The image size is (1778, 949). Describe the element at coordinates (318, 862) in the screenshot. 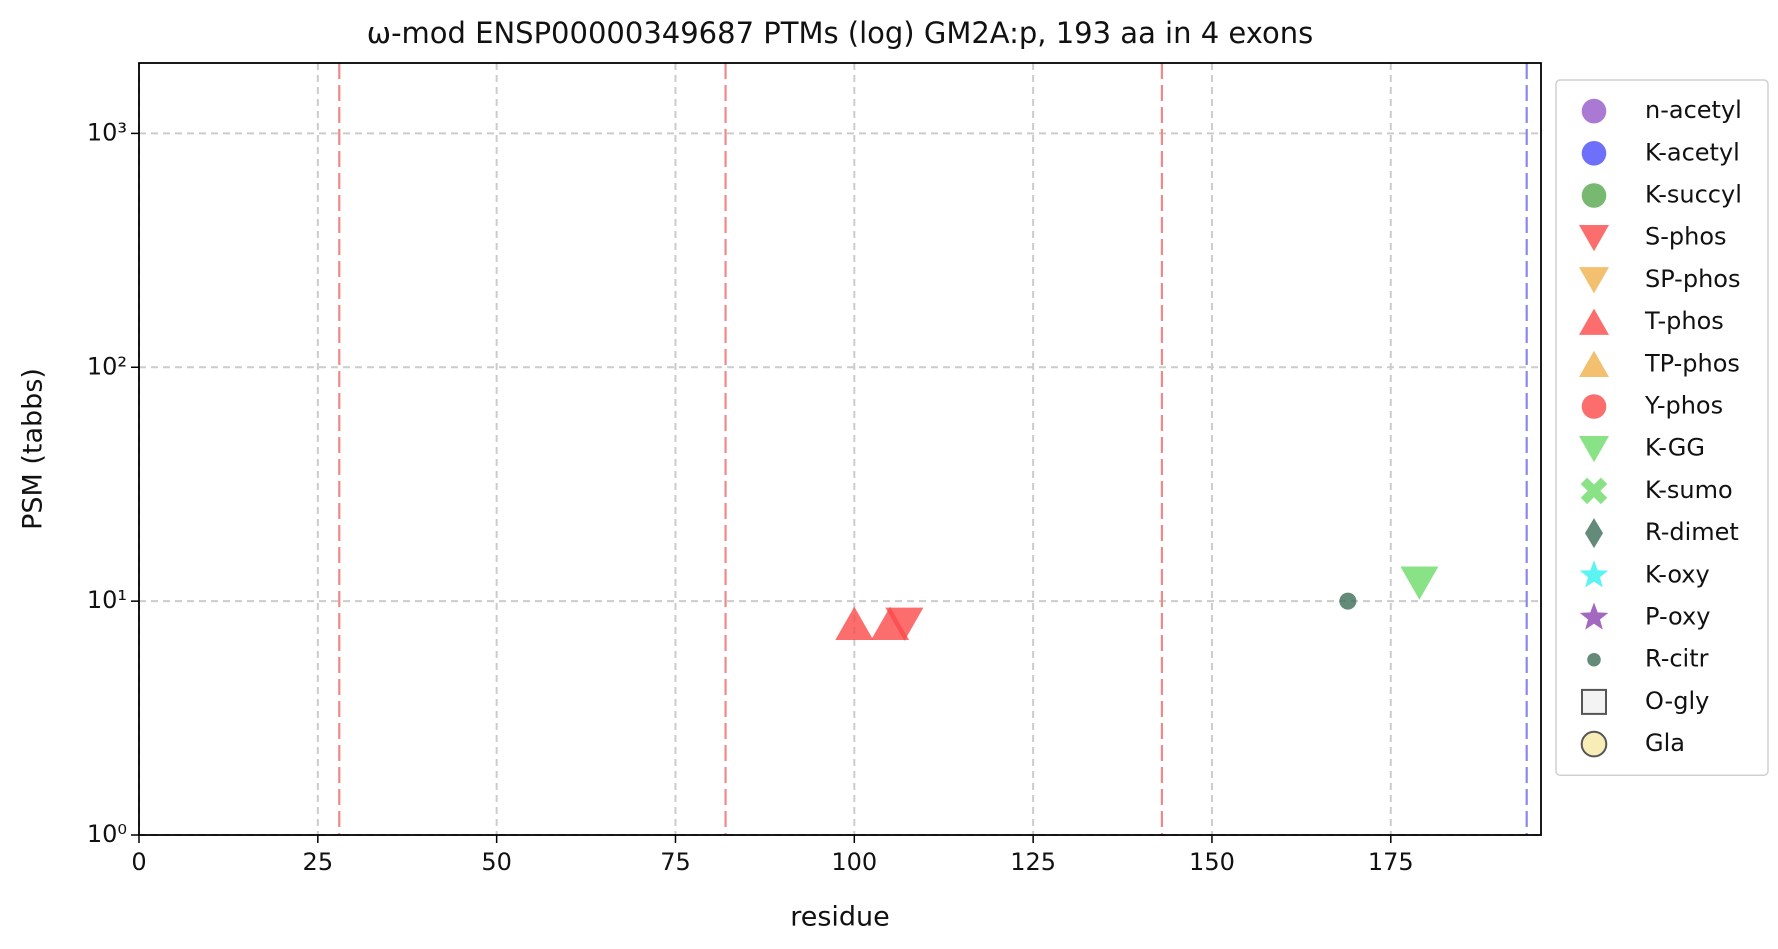

I see `x-tick-label: 25` at that location.